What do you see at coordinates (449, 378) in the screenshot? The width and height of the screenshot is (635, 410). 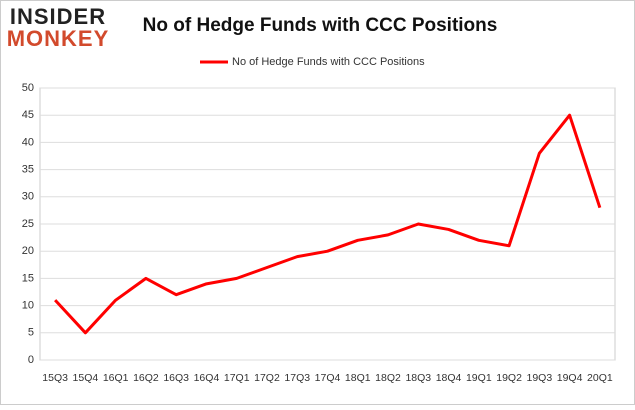 I see `x-tick-label: 18Q4` at bounding box center [449, 378].